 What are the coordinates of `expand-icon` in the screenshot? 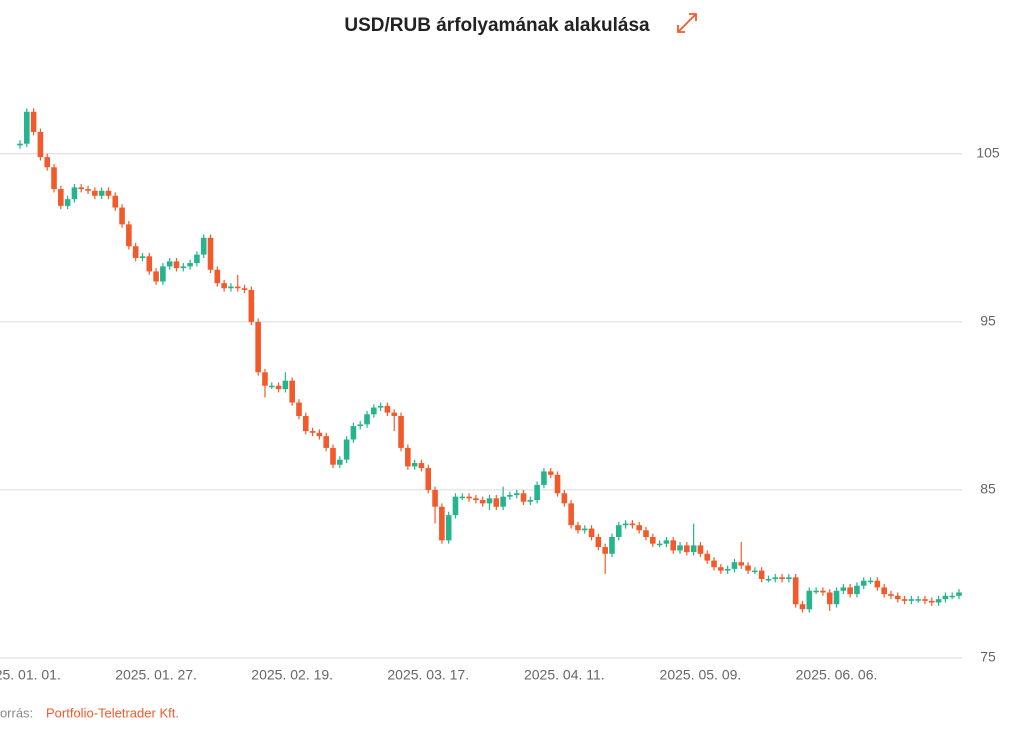 It's located at (687, 23).